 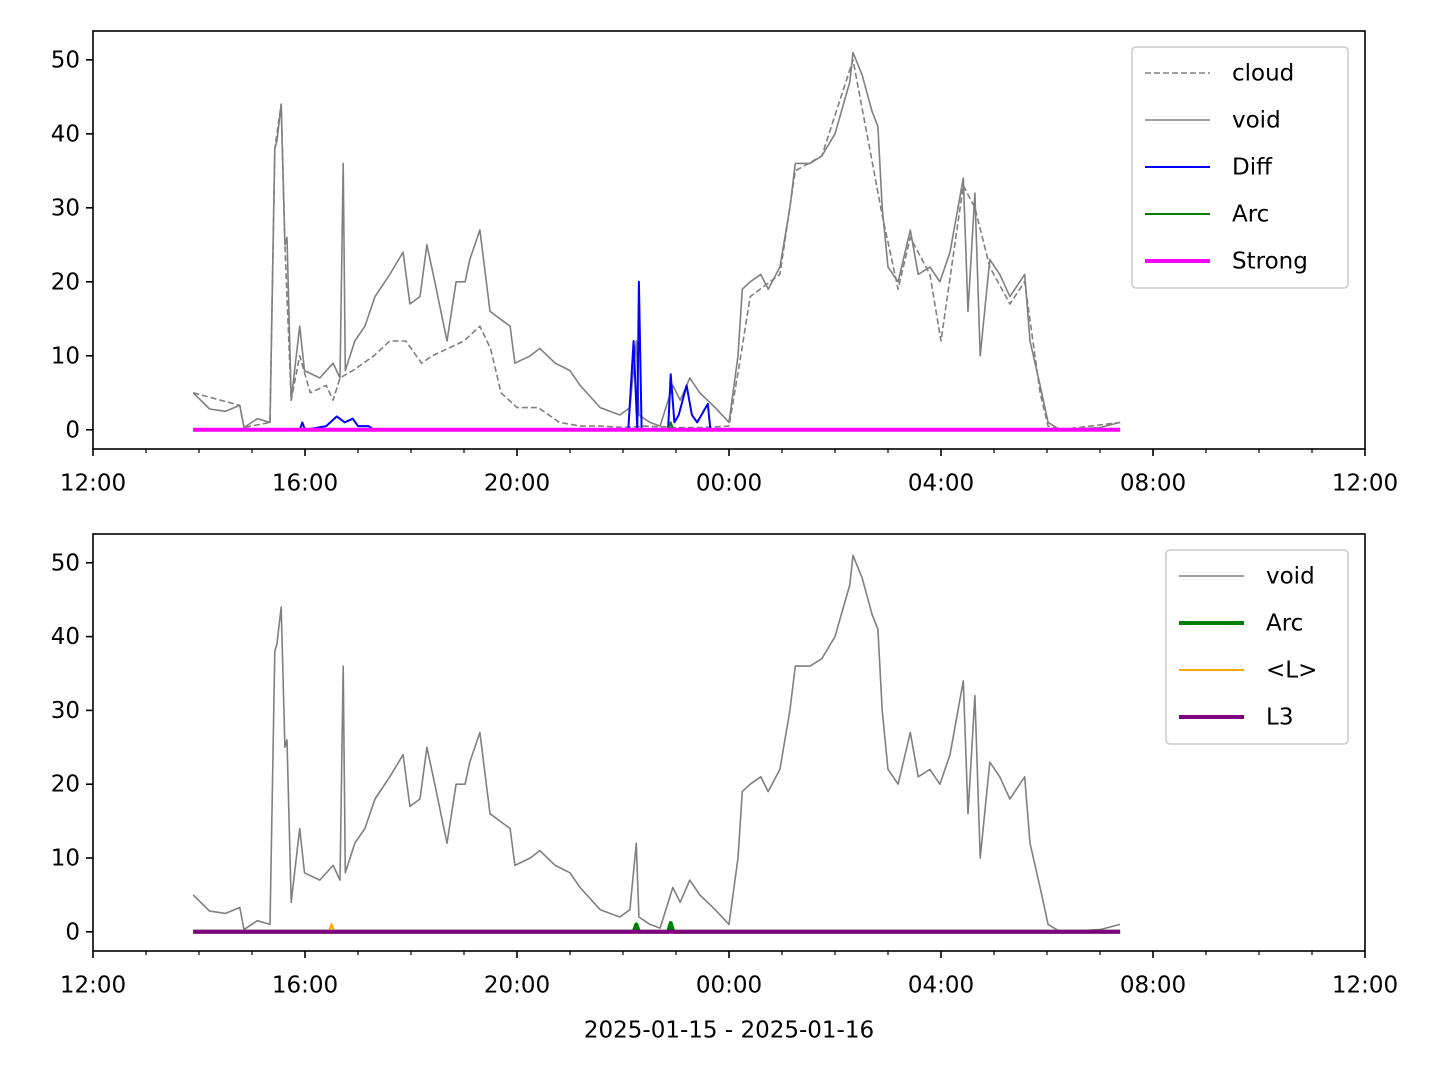 What do you see at coordinates (1263, 74) in the screenshot?
I see `legend-label: cloud` at bounding box center [1263, 74].